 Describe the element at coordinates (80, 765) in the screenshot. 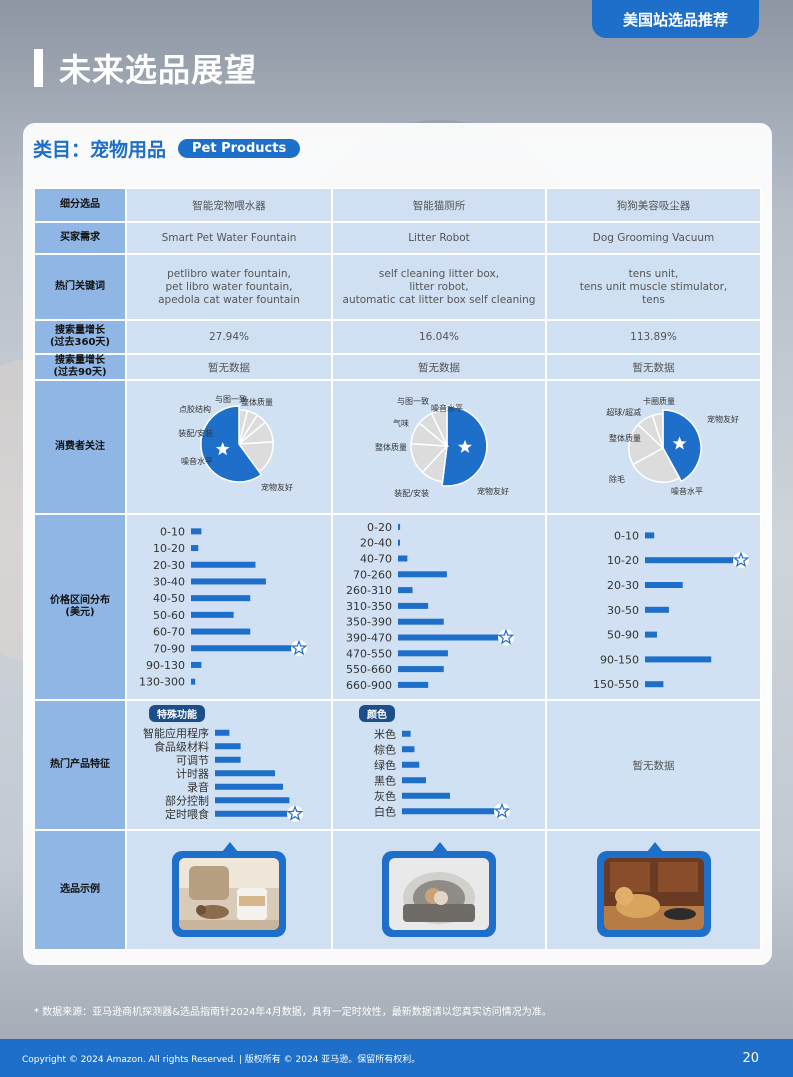

I see `label-features: 热门产品特征` at that location.